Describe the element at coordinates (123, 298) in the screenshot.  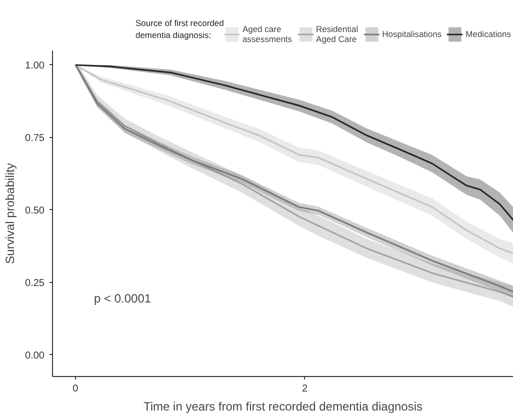
I see `annotation: p < 0.0001` at that location.